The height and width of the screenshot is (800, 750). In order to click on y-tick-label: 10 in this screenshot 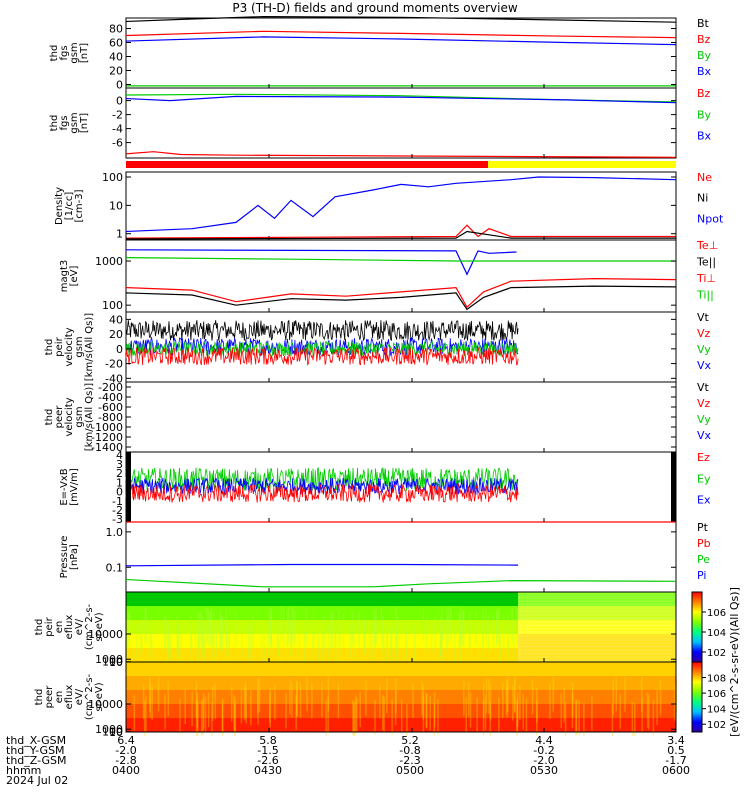, I will do `click(116, 662)`.